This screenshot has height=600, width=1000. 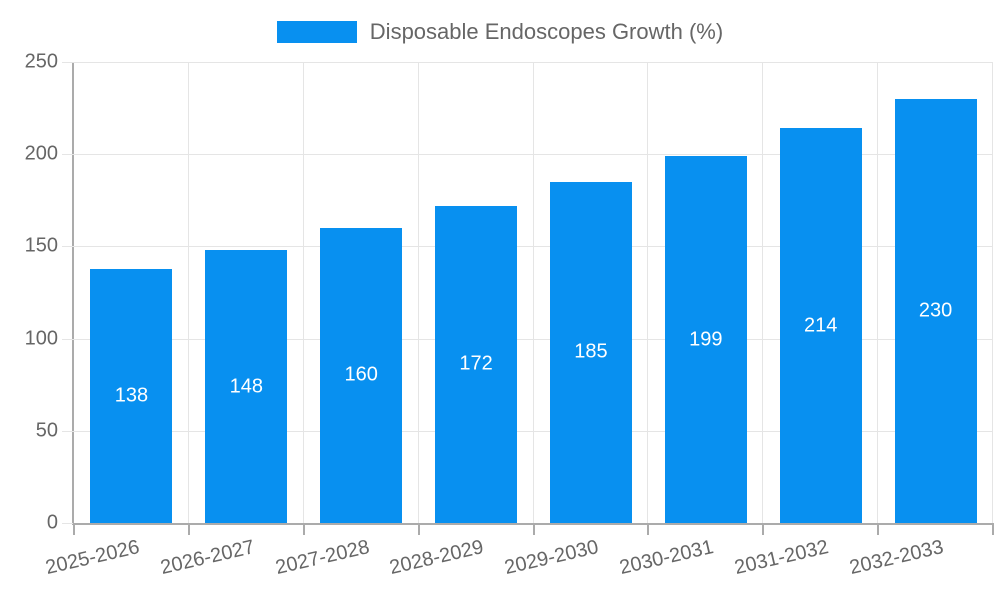 I want to click on legend: Disposable Endoscopes Growth (%), so click(x=500, y=32).